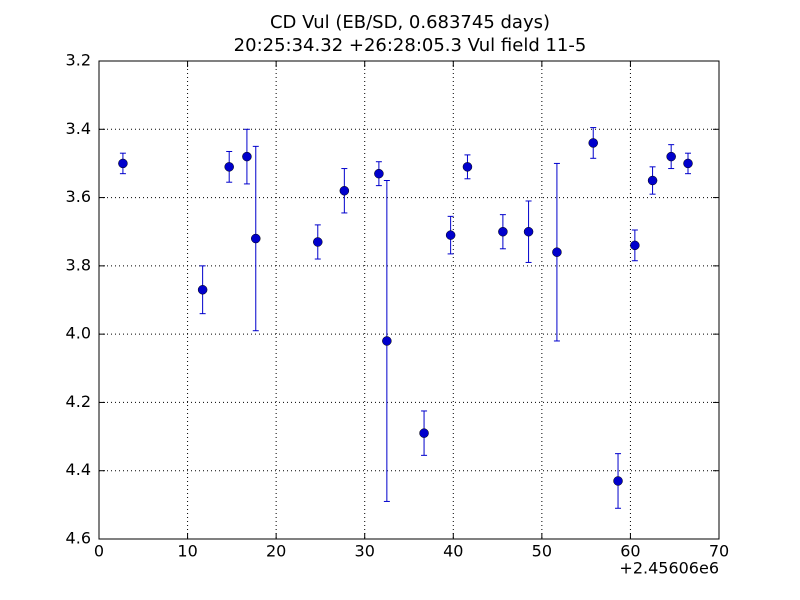 Image resolution: width=800 pixels, height=600 pixels. What do you see at coordinates (78, 264) in the screenshot?
I see `y-tick-label: 3.8` at bounding box center [78, 264].